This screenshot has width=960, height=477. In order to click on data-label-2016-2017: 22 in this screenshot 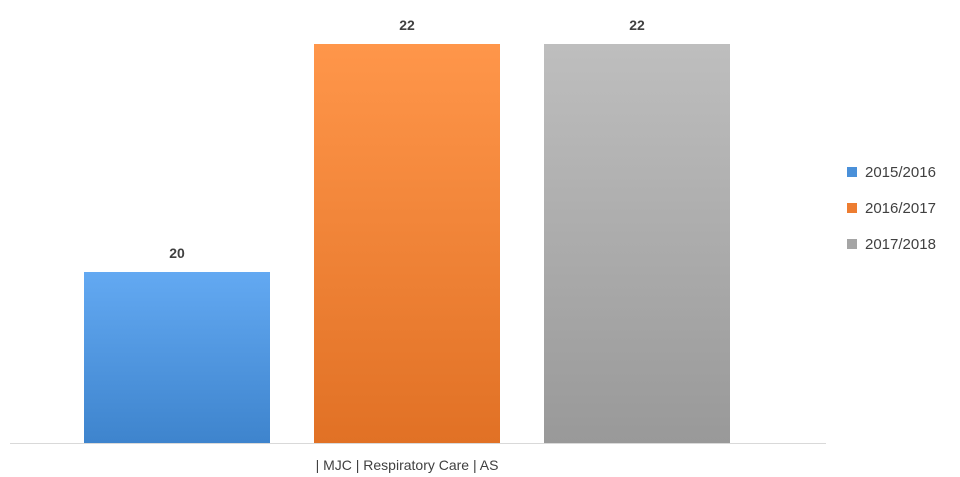, I will do `click(407, 25)`.